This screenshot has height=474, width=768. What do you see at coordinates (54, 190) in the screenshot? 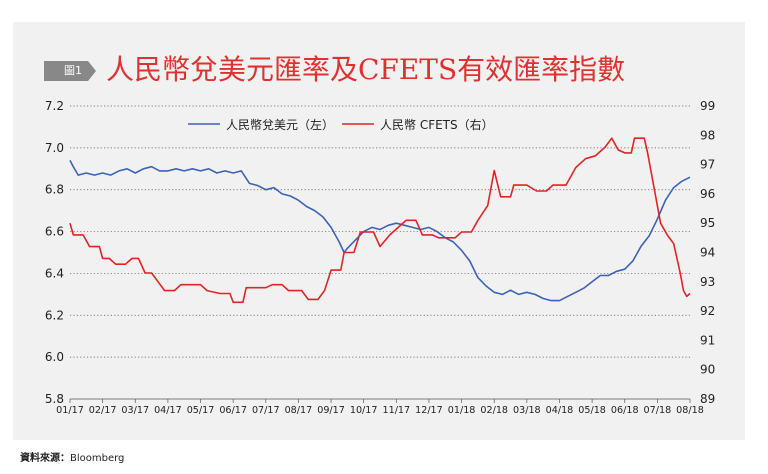
I see `left-tick-label: 6.8` at bounding box center [54, 190].